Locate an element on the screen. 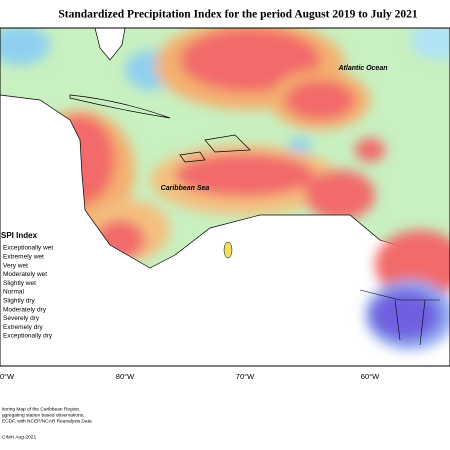 This screenshot has width=450, height=450. legend-item: Slightly dry is located at coordinates (19, 301).